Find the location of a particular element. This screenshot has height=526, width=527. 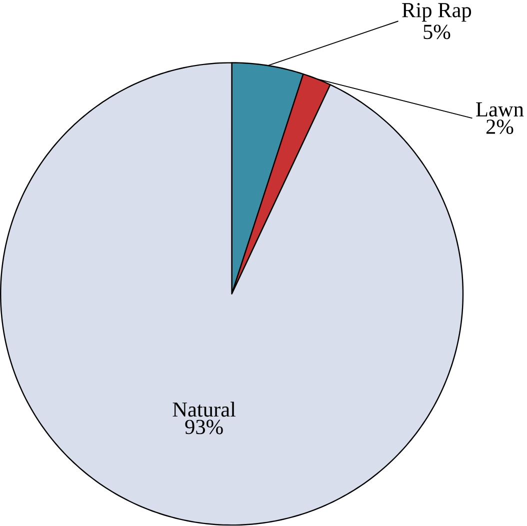

data-label: 2% is located at coordinates (500, 127).